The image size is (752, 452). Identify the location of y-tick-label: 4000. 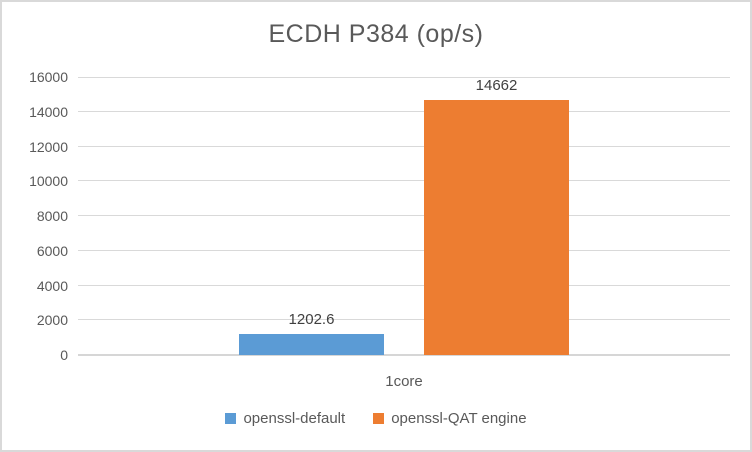
(52, 285).